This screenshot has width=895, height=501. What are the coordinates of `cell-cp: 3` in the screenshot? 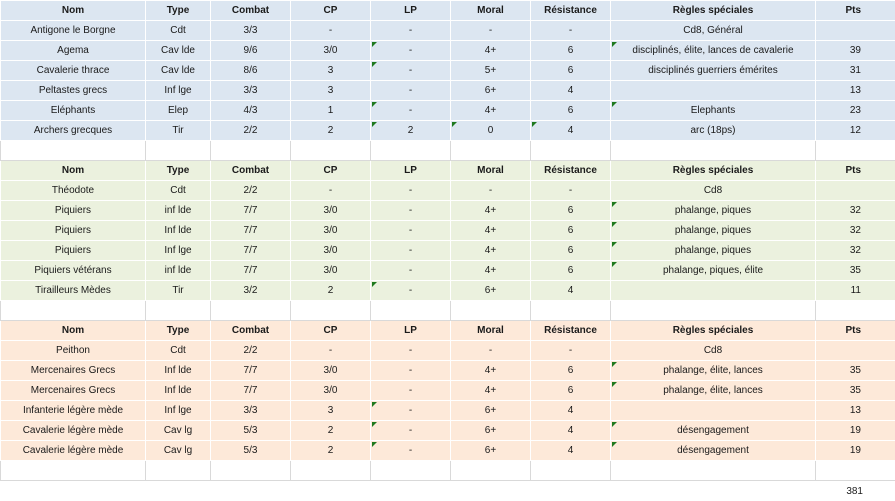 It's located at (330, 90).